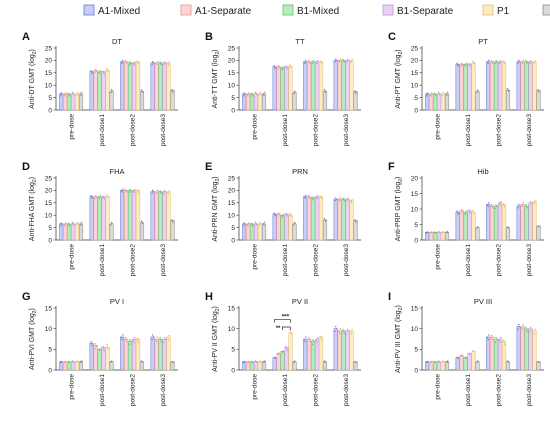 This screenshot has width=550, height=434. Describe the element at coordinates (315, 130) in the screenshot. I see `x-tick-label: post-dose2` at that location.